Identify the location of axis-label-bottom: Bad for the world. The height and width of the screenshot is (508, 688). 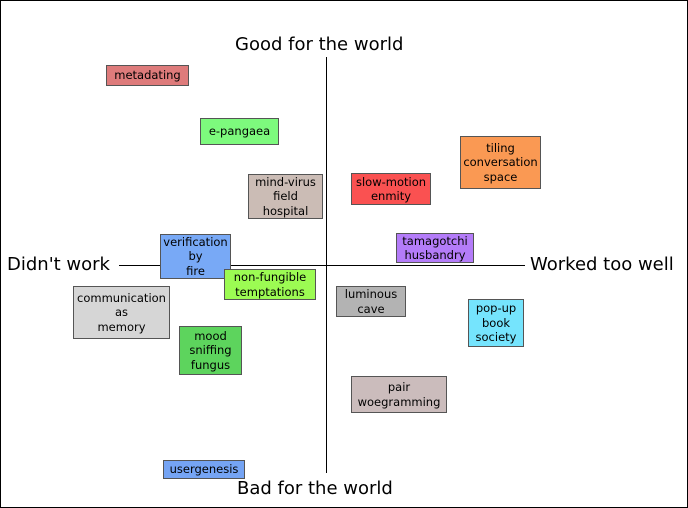
(315, 488).